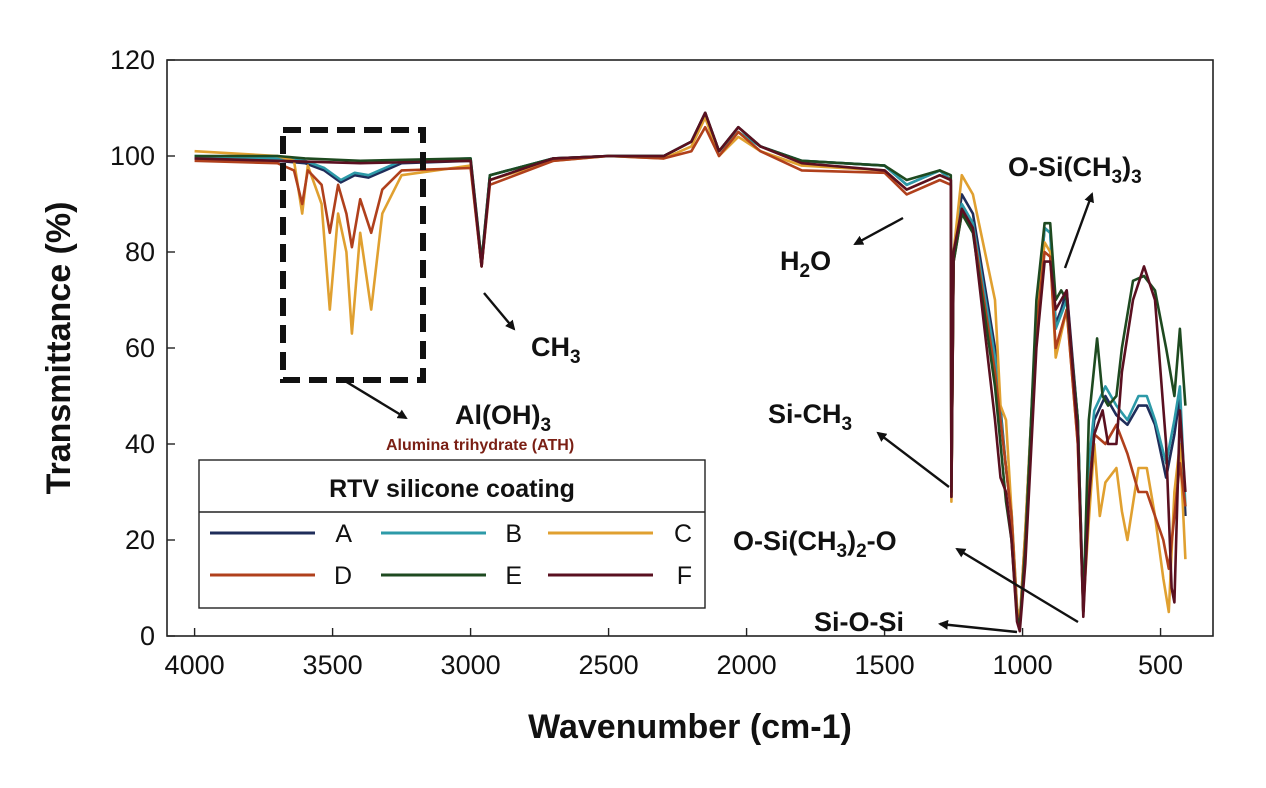 The image size is (1266, 788). I want to click on sich3-label: Si-CH3, so click(810, 417).